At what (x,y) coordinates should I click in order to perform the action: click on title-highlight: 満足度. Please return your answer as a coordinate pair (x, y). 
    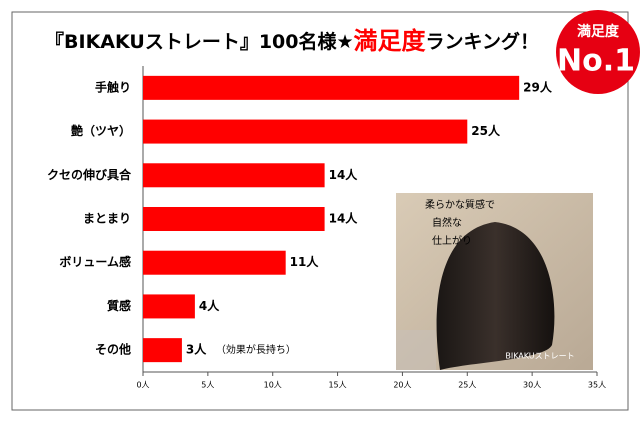
    Looking at the image, I should click on (390, 41).